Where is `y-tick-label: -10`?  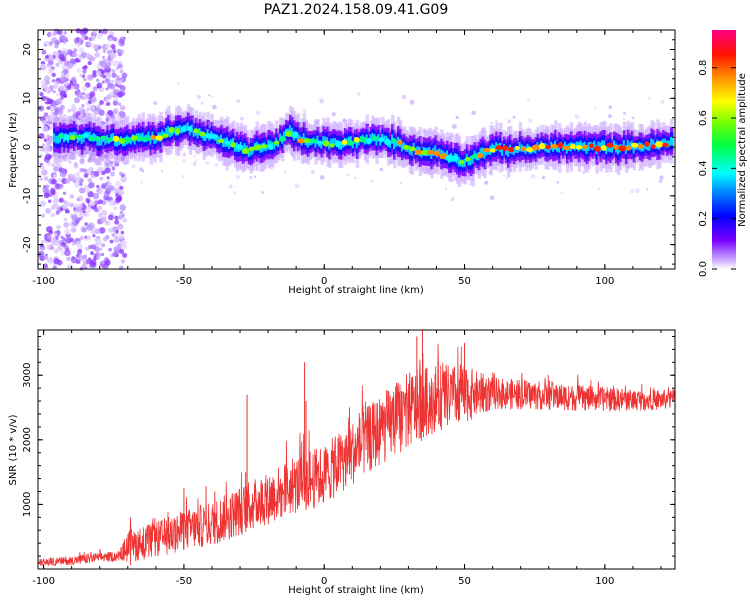 y-tick-label: -10 is located at coordinates (27, 196).